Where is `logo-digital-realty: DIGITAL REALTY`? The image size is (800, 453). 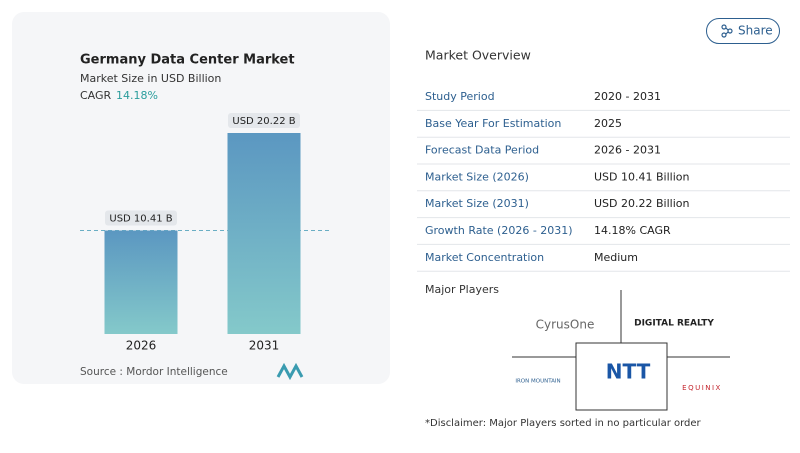
logo-digital-realty: DIGITAL REALTY is located at coordinates (674, 324).